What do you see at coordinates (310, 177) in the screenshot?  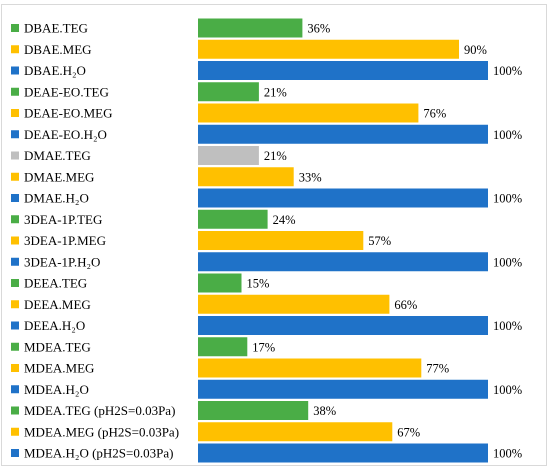 I see `data-label: 33%` at bounding box center [310, 177].